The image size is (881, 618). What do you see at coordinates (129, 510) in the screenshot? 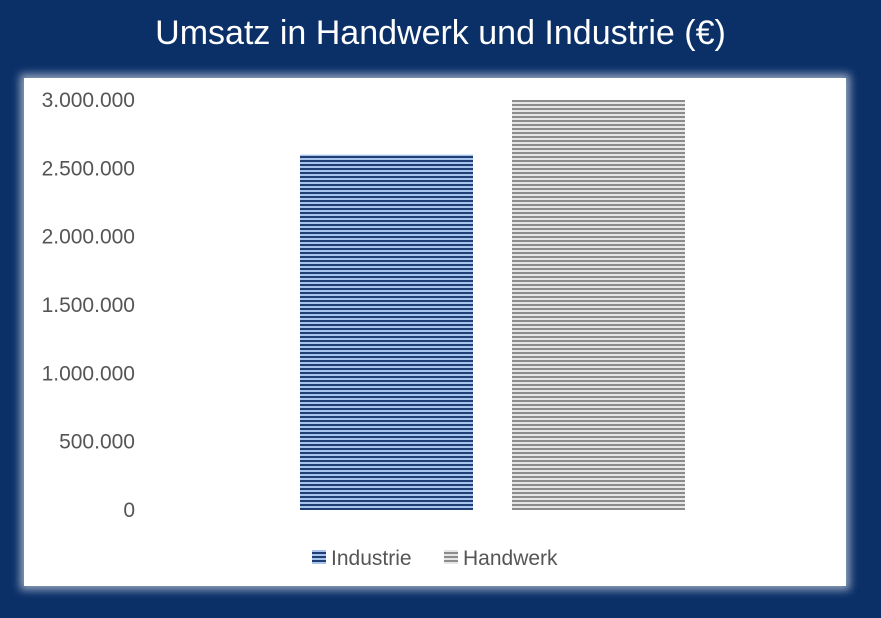
I see `y-tick-label: 0` at bounding box center [129, 510].